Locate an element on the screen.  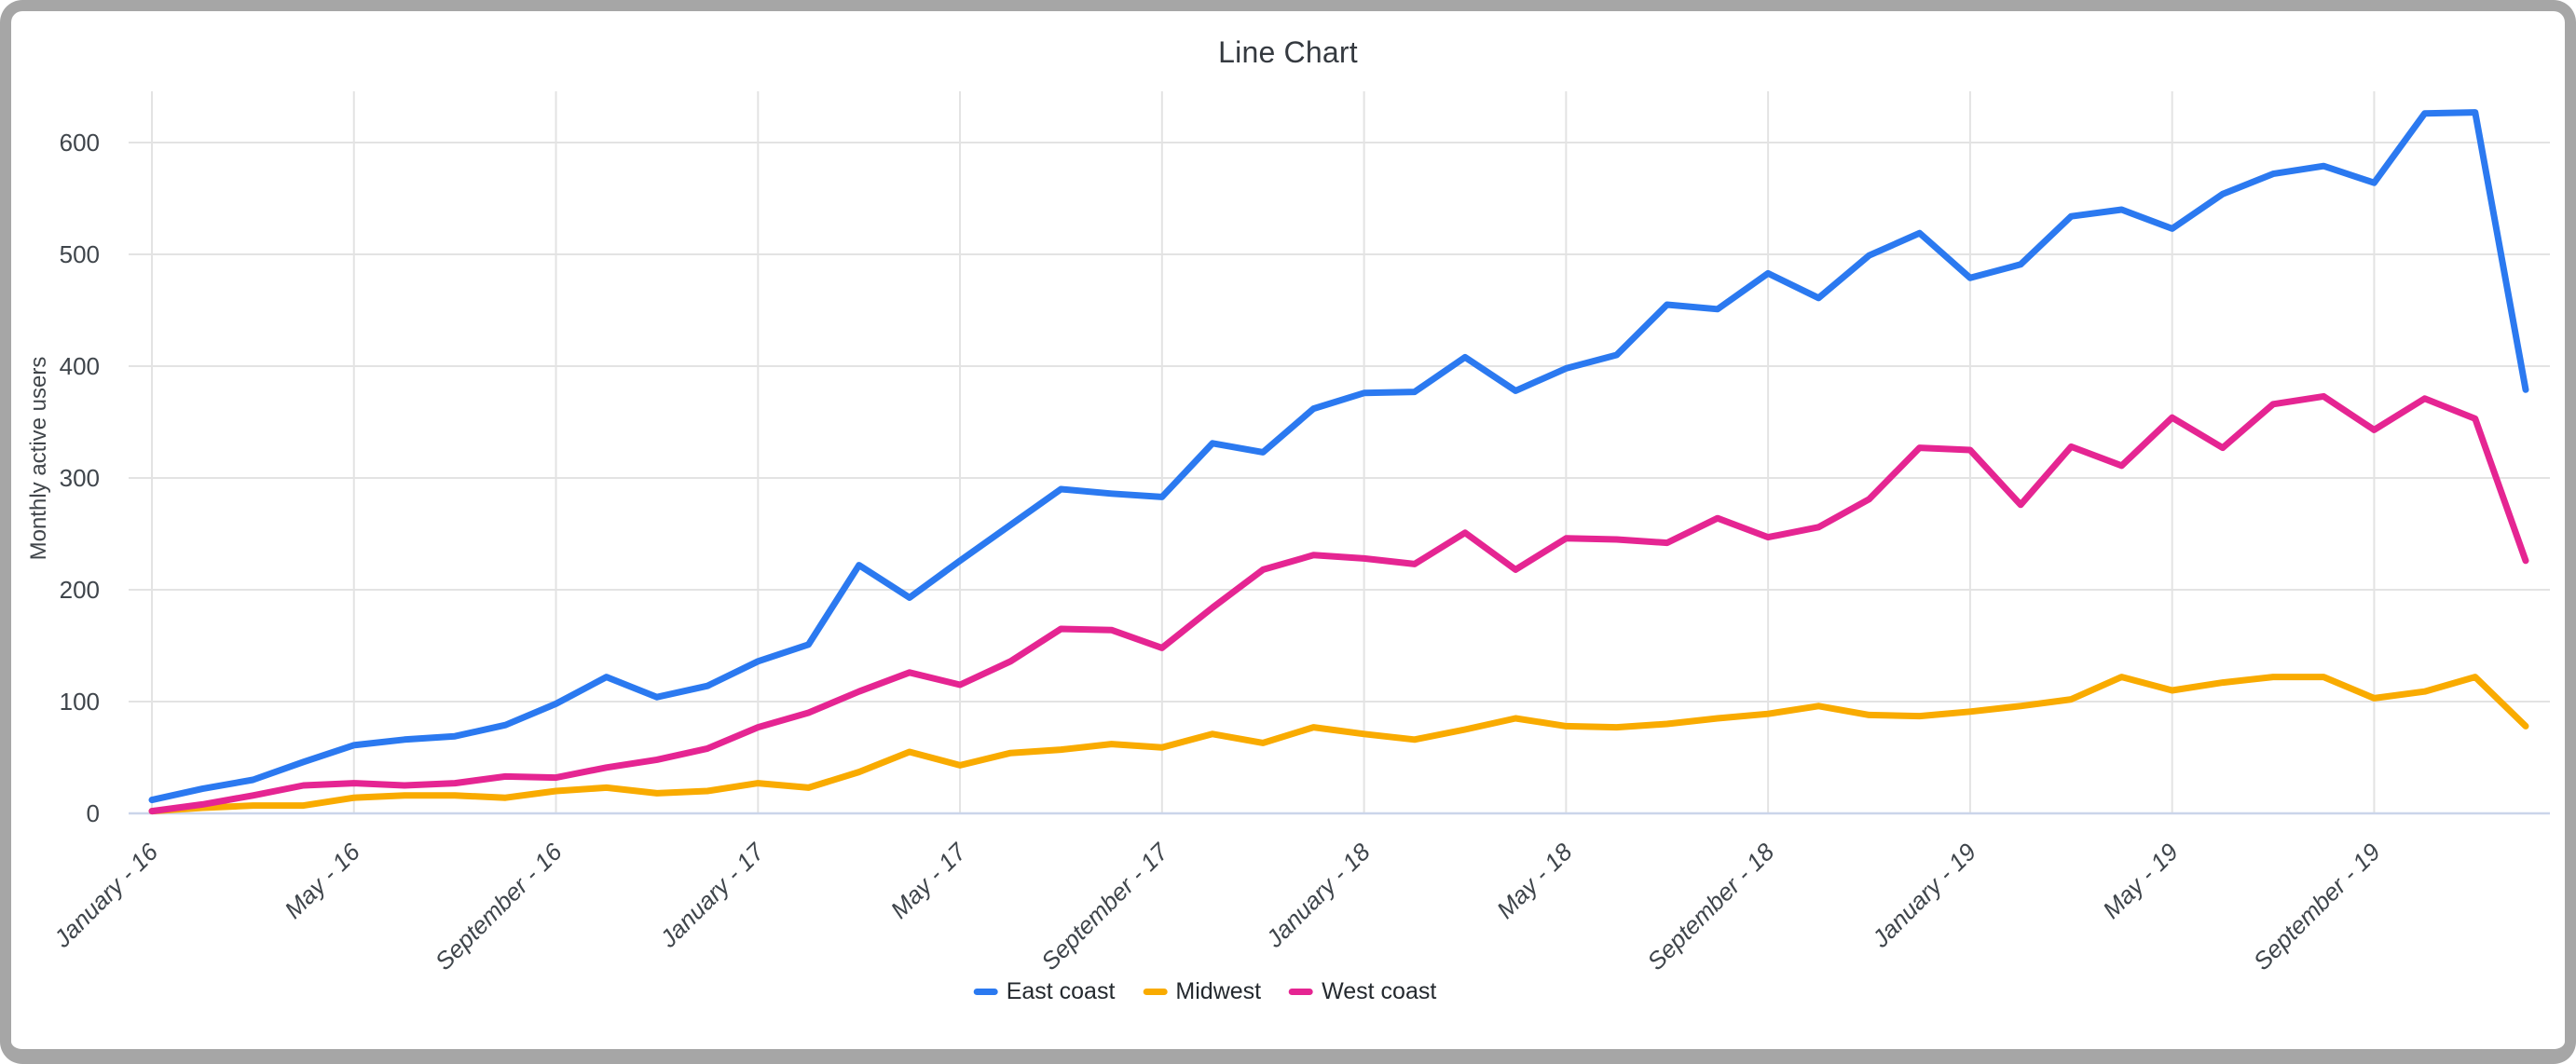
y-tick-label-300: 300 is located at coordinates (80, 478).